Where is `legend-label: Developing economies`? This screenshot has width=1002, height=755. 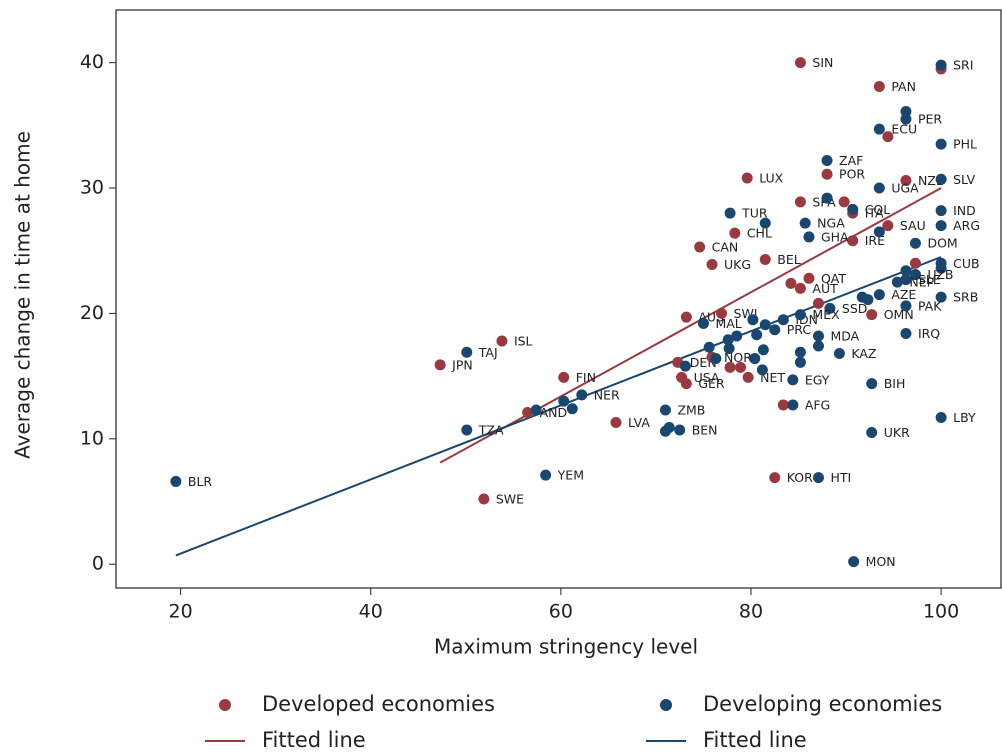
legend-label: Developing economies is located at coordinates (822, 704).